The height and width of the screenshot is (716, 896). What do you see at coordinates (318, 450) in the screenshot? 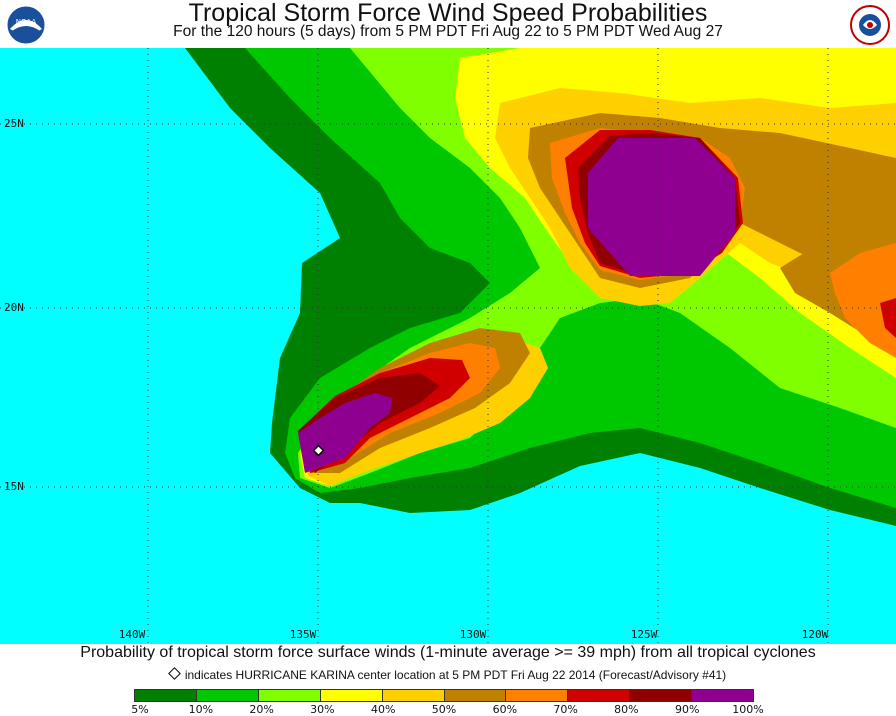
I see `storm-center-marker` at bounding box center [318, 450].